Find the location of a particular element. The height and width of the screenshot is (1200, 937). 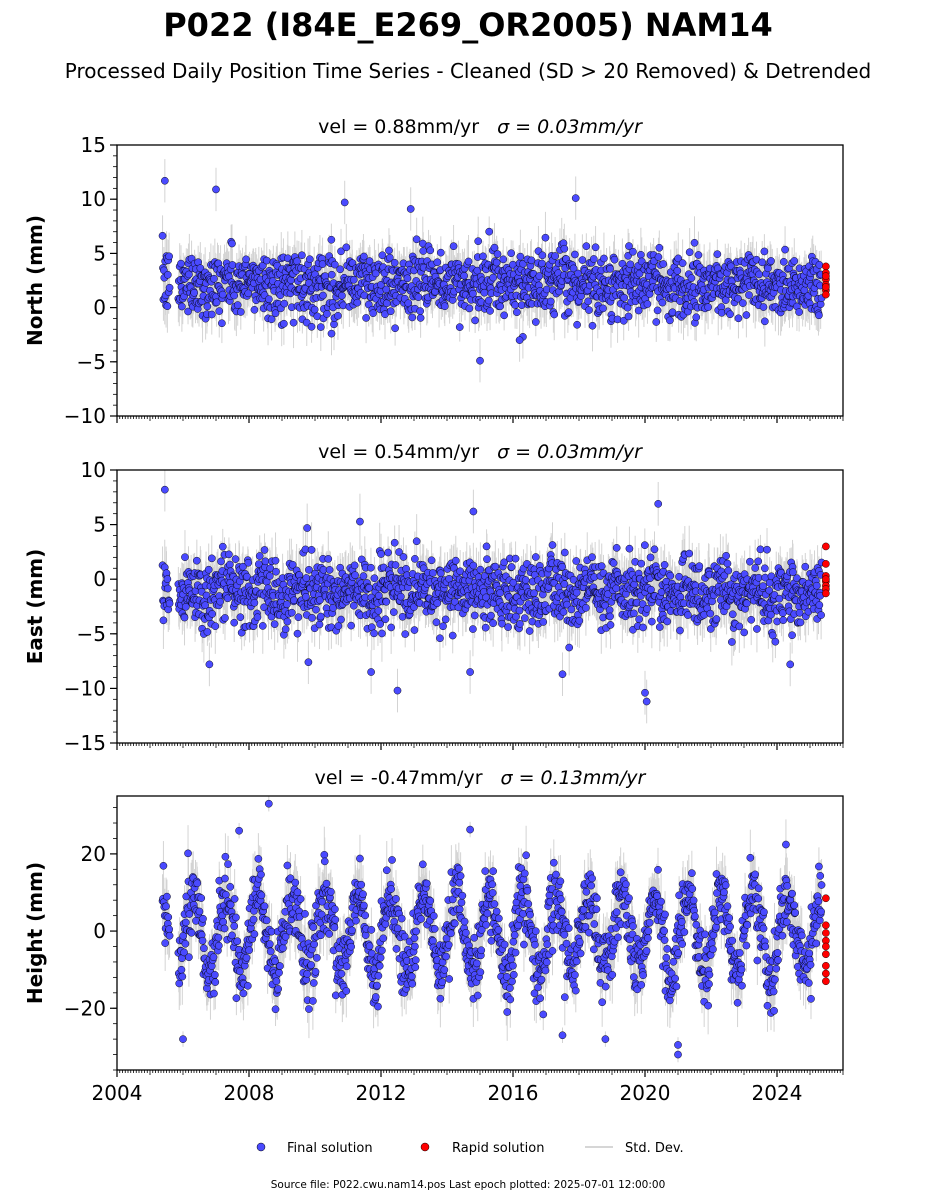

panel-title-sigma: σ = 0.03mm/yr is located at coordinates (570, 127).